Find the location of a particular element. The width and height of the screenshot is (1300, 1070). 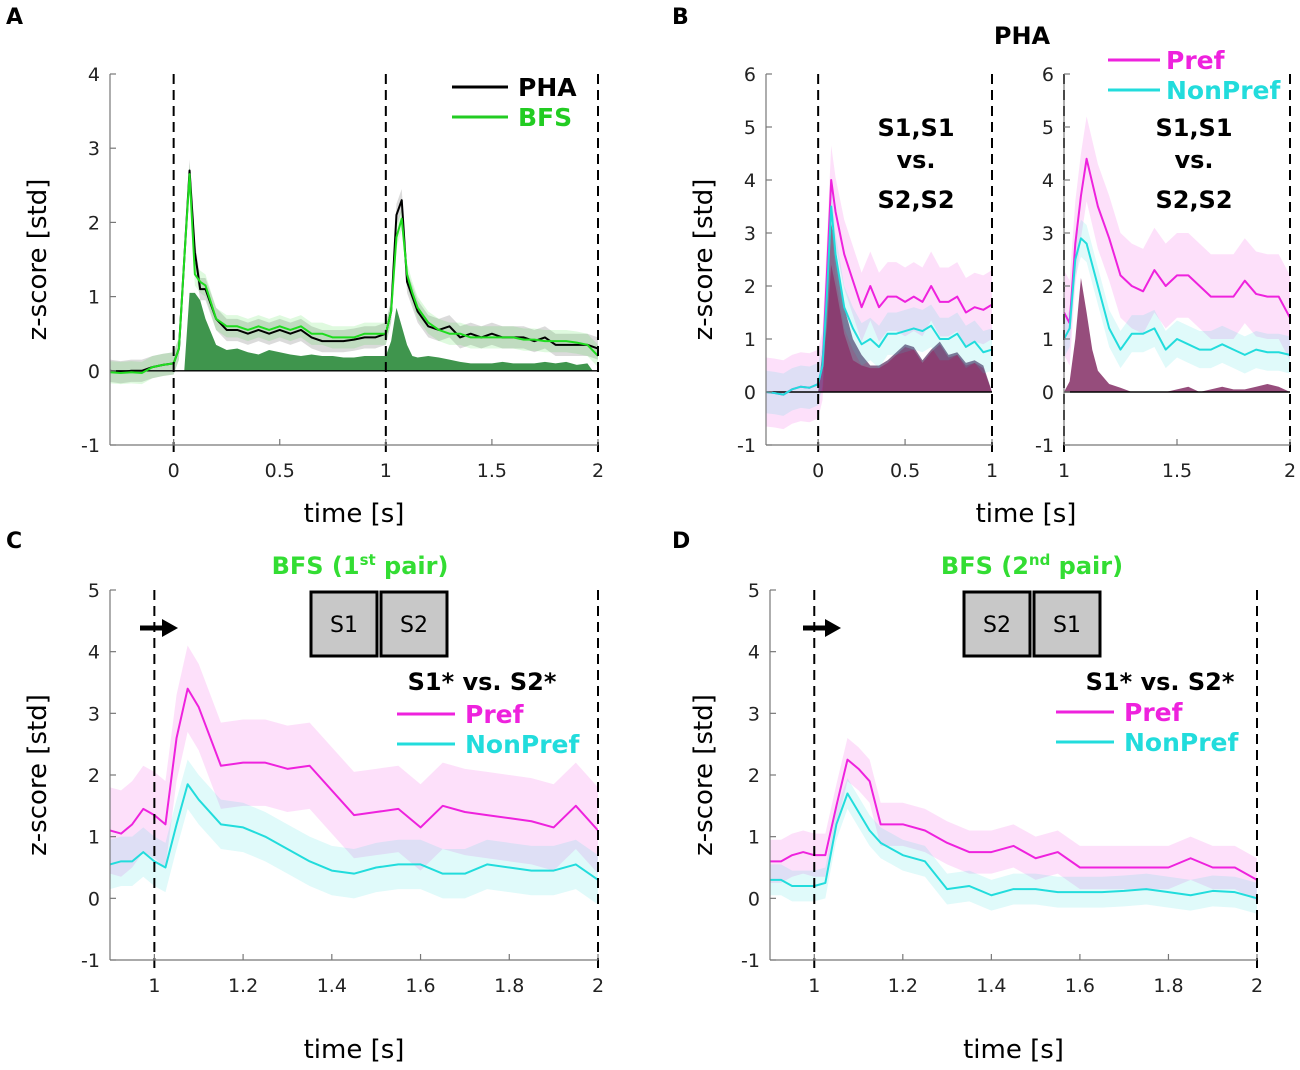

panel-b-right-annotation-line: S2,S2 is located at coordinates (1193, 200).